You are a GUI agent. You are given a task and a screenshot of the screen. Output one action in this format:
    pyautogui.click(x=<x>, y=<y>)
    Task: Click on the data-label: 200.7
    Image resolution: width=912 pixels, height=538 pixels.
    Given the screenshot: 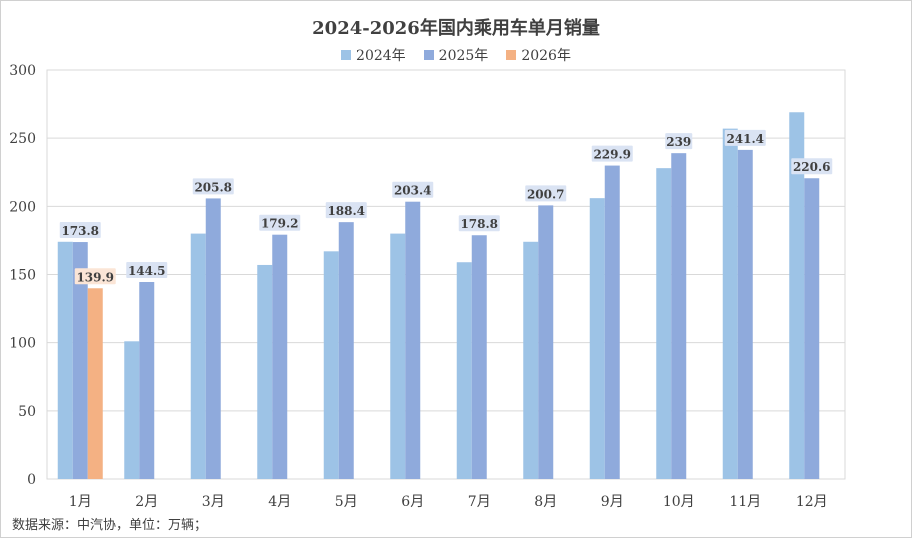 What is the action you would take?
    pyautogui.click(x=546, y=194)
    